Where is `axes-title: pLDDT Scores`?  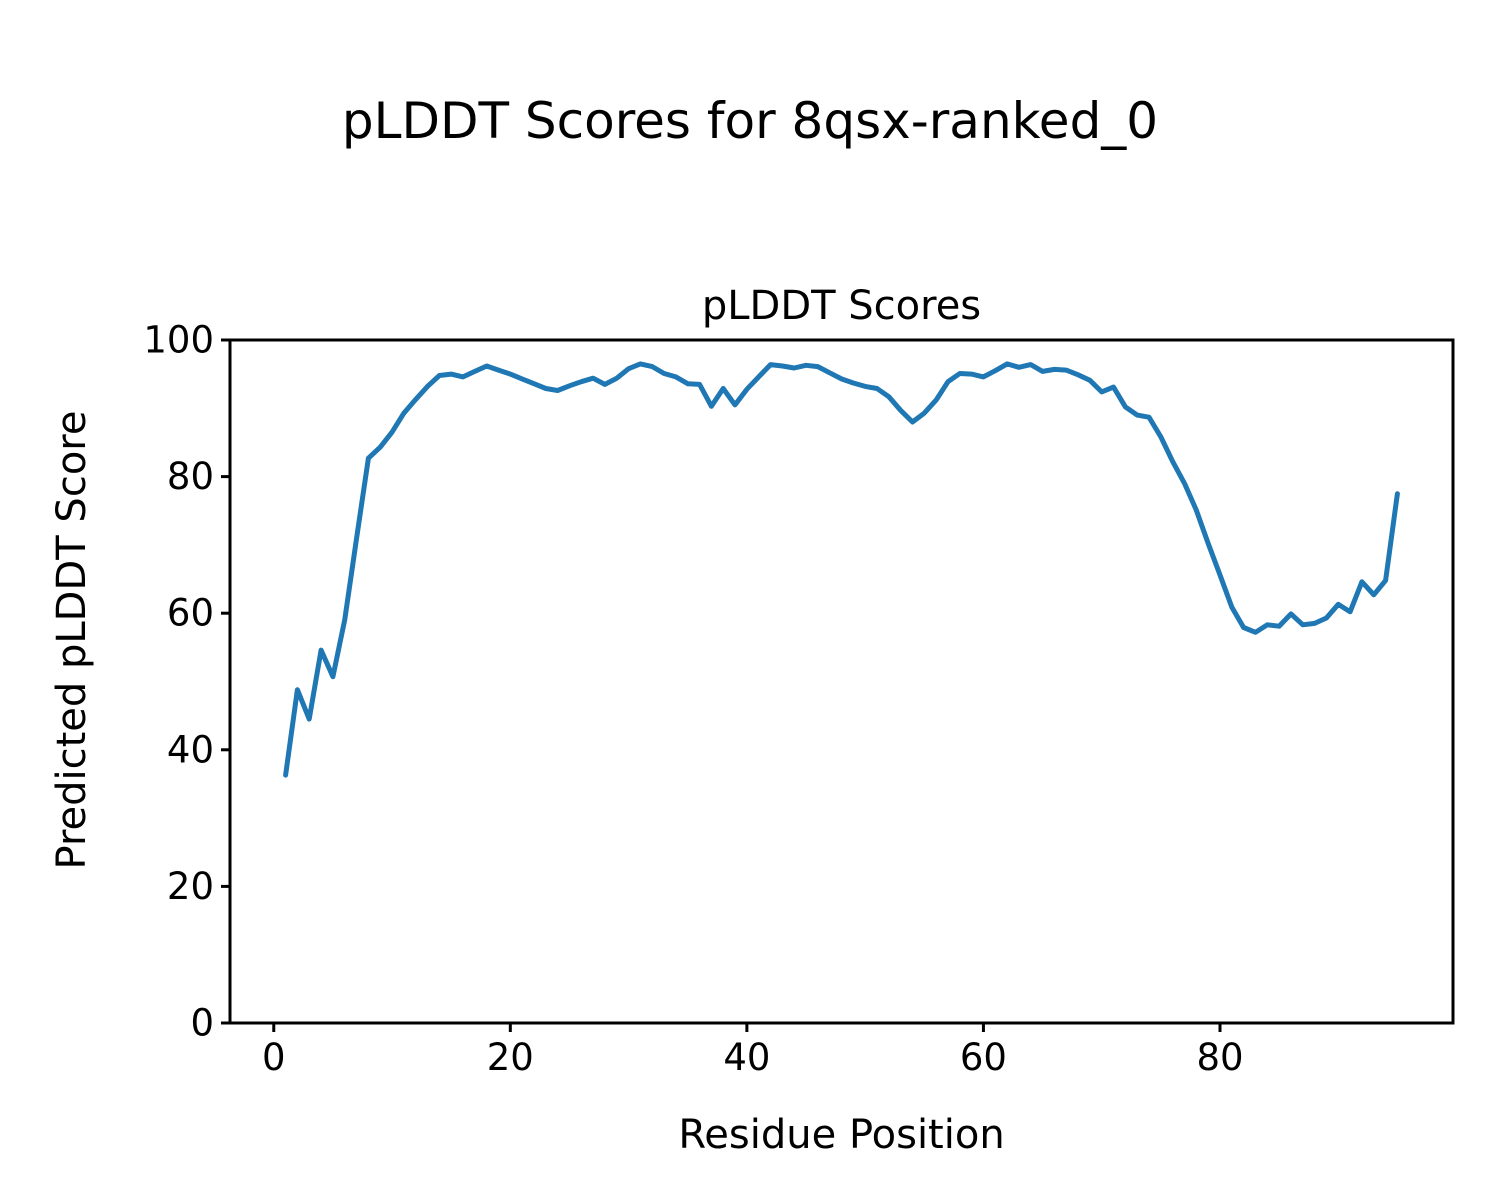 axes-title: pLDDT Scores is located at coordinates (841, 306).